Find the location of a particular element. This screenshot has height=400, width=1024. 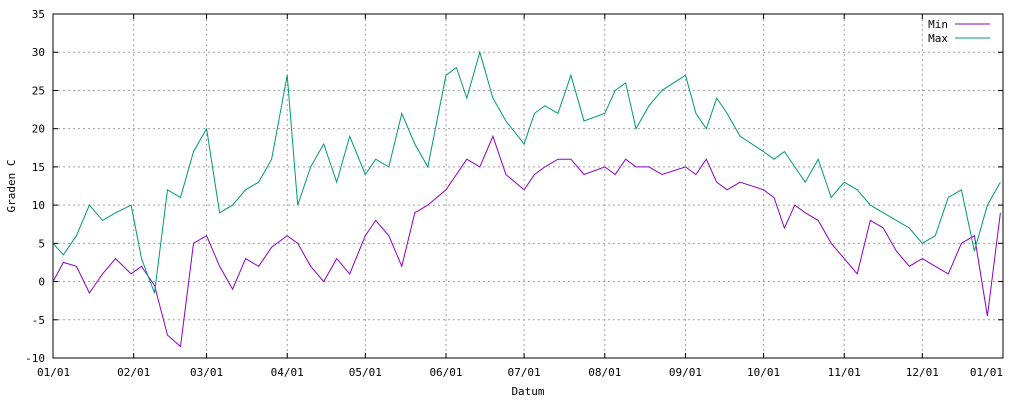

legend-label-min: Min is located at coordinates (938, 24).